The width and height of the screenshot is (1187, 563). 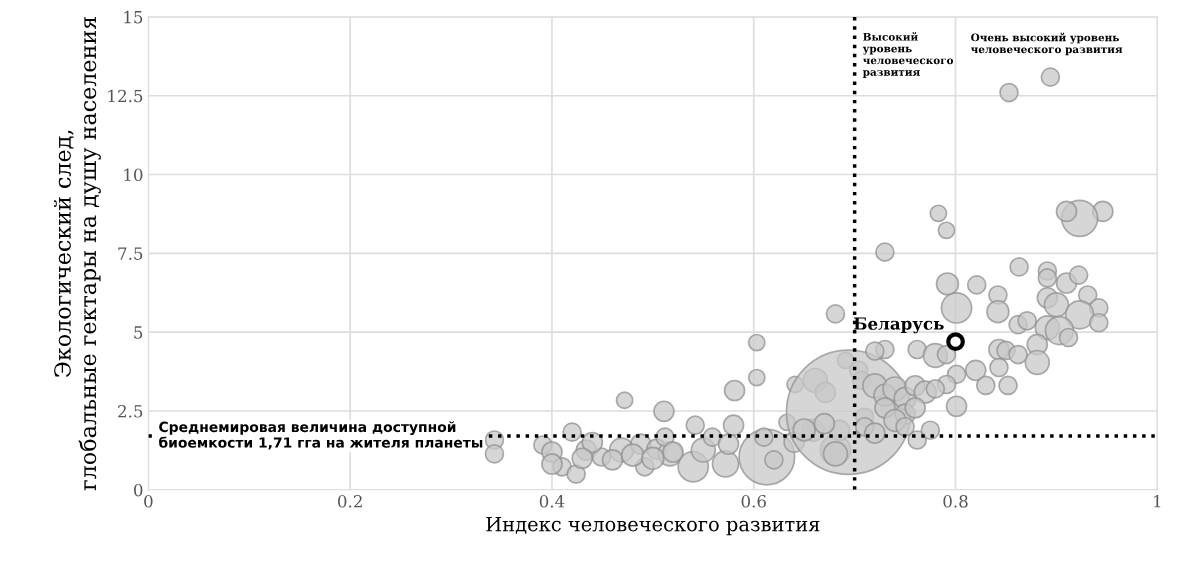 I want to click on x-tick-label: 0.4, so click(x=552, y=501).